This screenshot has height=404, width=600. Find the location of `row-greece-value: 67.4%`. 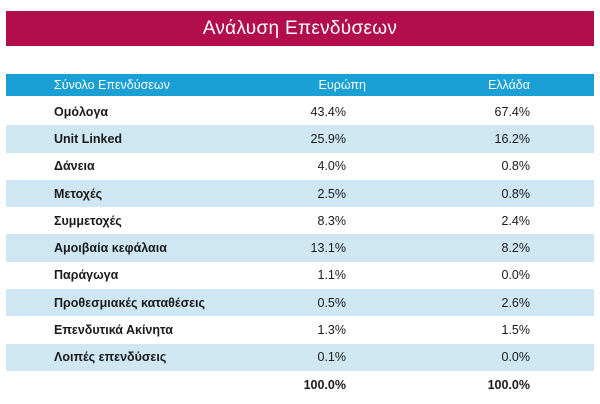

row-greece-value: 67.4% is located at coordinates (512, 111).